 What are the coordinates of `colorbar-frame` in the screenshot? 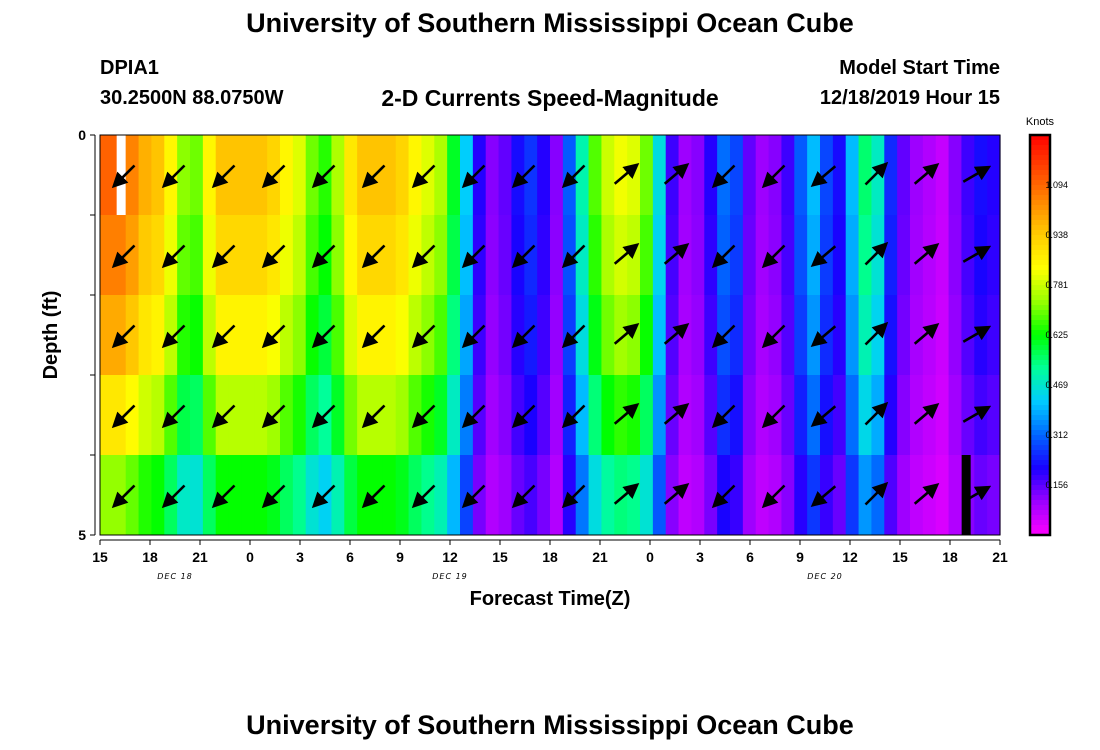 It's located at (1040, 335).